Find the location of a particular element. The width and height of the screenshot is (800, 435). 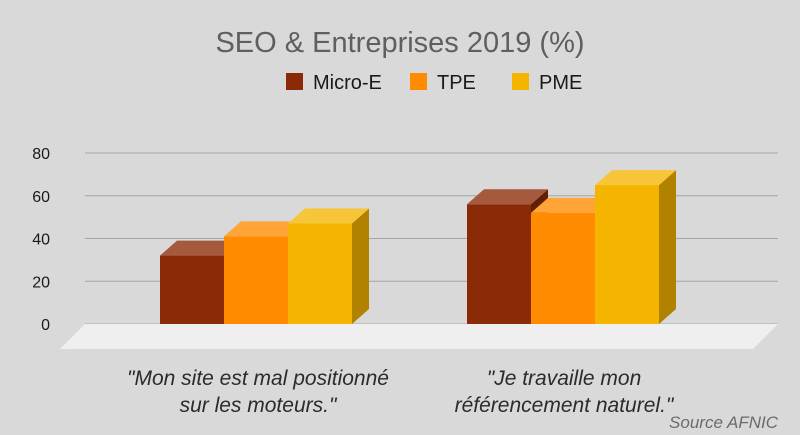

x-category-label: "Je travaille mon is located at coordinates (564, 378).